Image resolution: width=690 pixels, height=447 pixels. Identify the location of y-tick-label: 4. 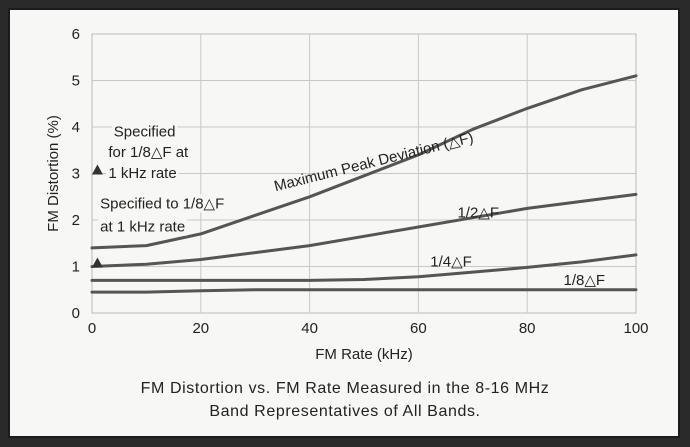
(76, 127).